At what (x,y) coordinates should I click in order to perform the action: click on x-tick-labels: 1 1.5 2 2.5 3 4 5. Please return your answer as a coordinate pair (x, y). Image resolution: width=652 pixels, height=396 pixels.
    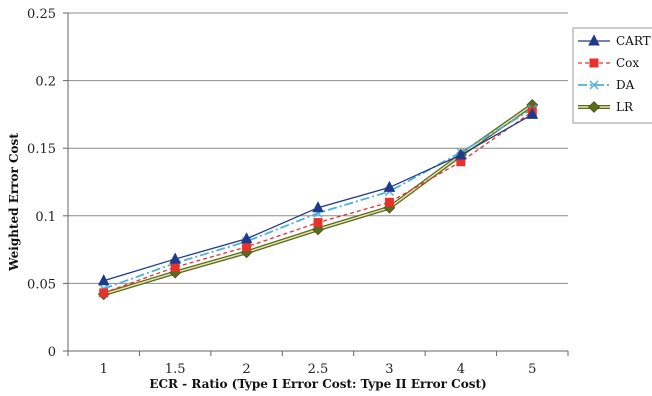
    Looking at the image, I should click on (318, 369).